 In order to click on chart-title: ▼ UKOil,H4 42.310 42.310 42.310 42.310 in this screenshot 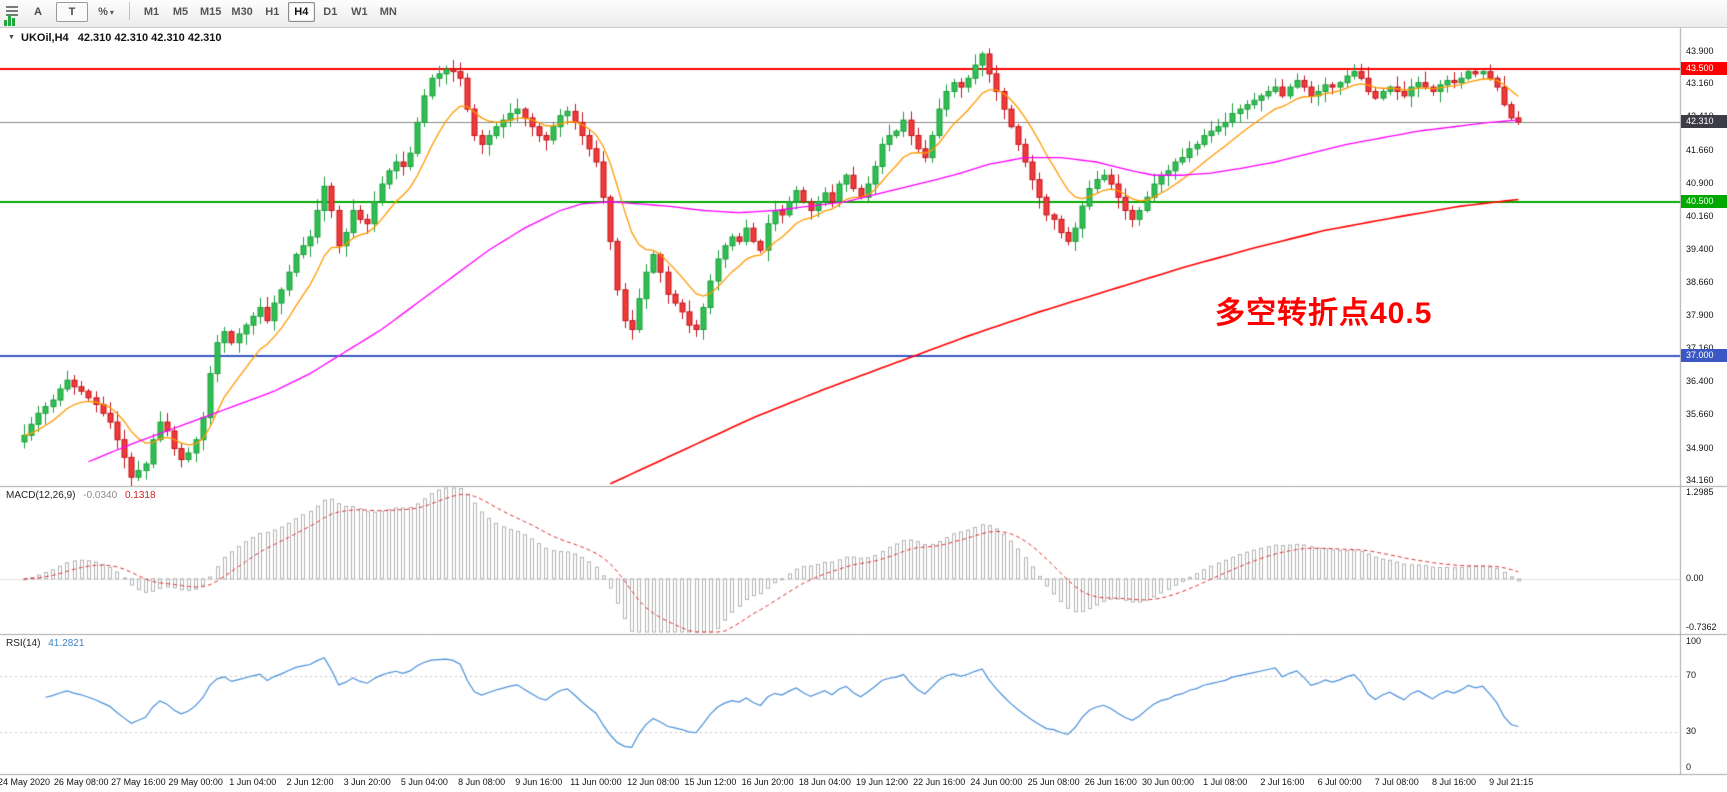, I will do `click(115, 38)`.